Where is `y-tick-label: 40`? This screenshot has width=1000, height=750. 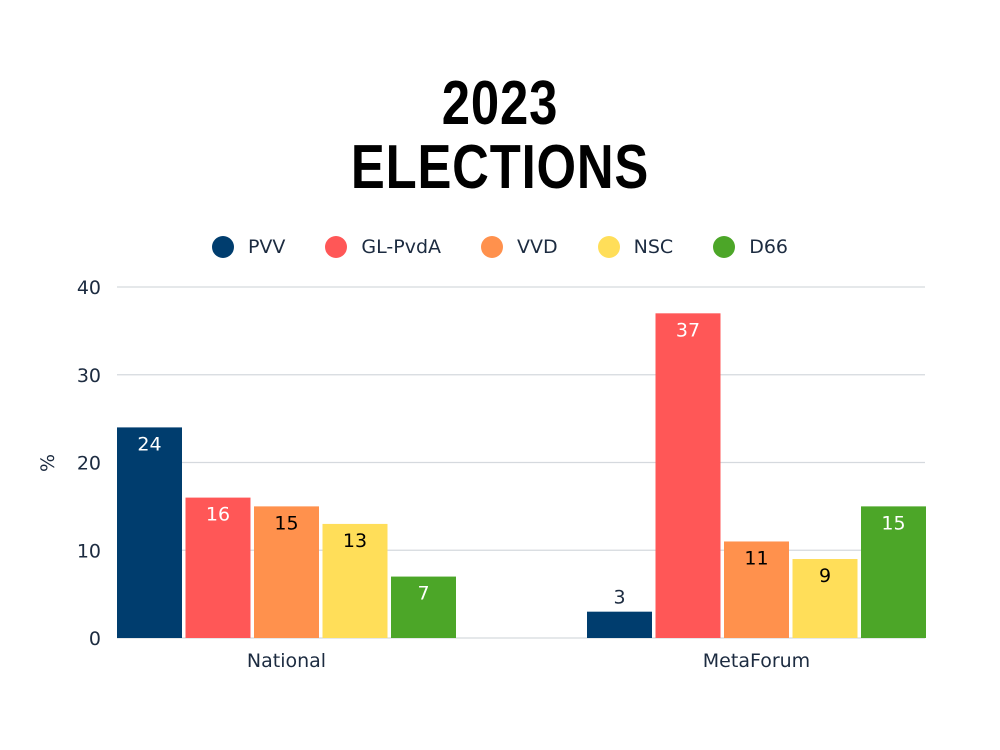
y-tick-label: 40 is located at coordinates (89, 288).